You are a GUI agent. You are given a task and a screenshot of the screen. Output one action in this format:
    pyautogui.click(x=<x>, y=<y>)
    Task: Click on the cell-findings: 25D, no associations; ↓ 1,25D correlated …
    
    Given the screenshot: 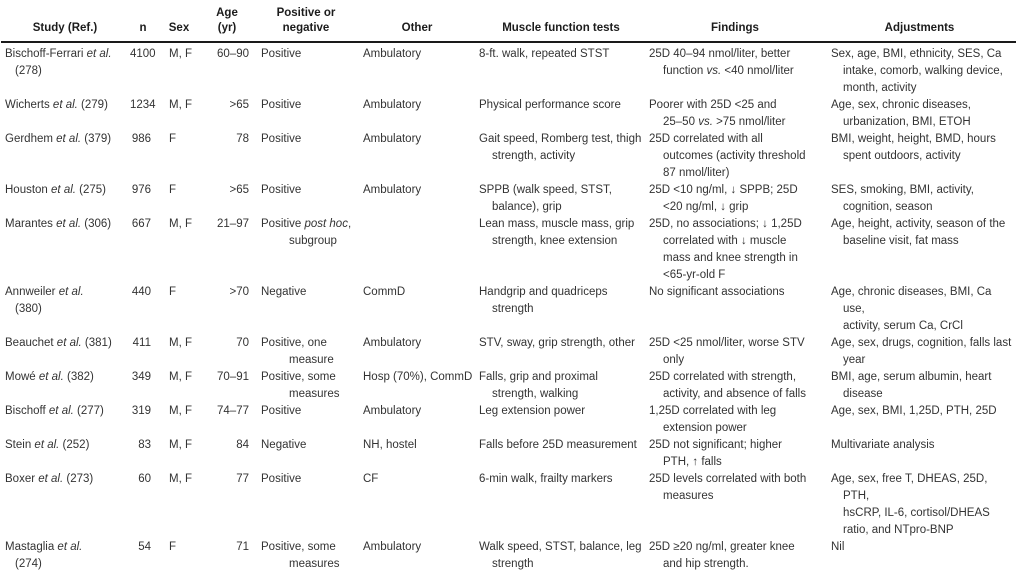 What is the action you would take?
    pyautogui.click(x=725, y=249)
    